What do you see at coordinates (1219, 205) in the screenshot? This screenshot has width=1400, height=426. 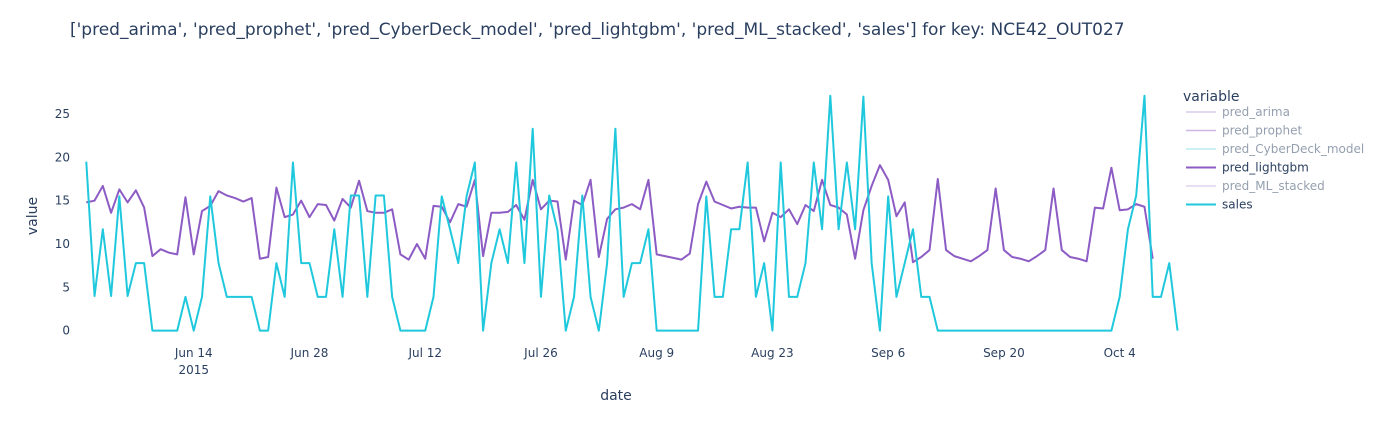 I see `legend-item-sales: sales` at bounding box center [1219, 205].